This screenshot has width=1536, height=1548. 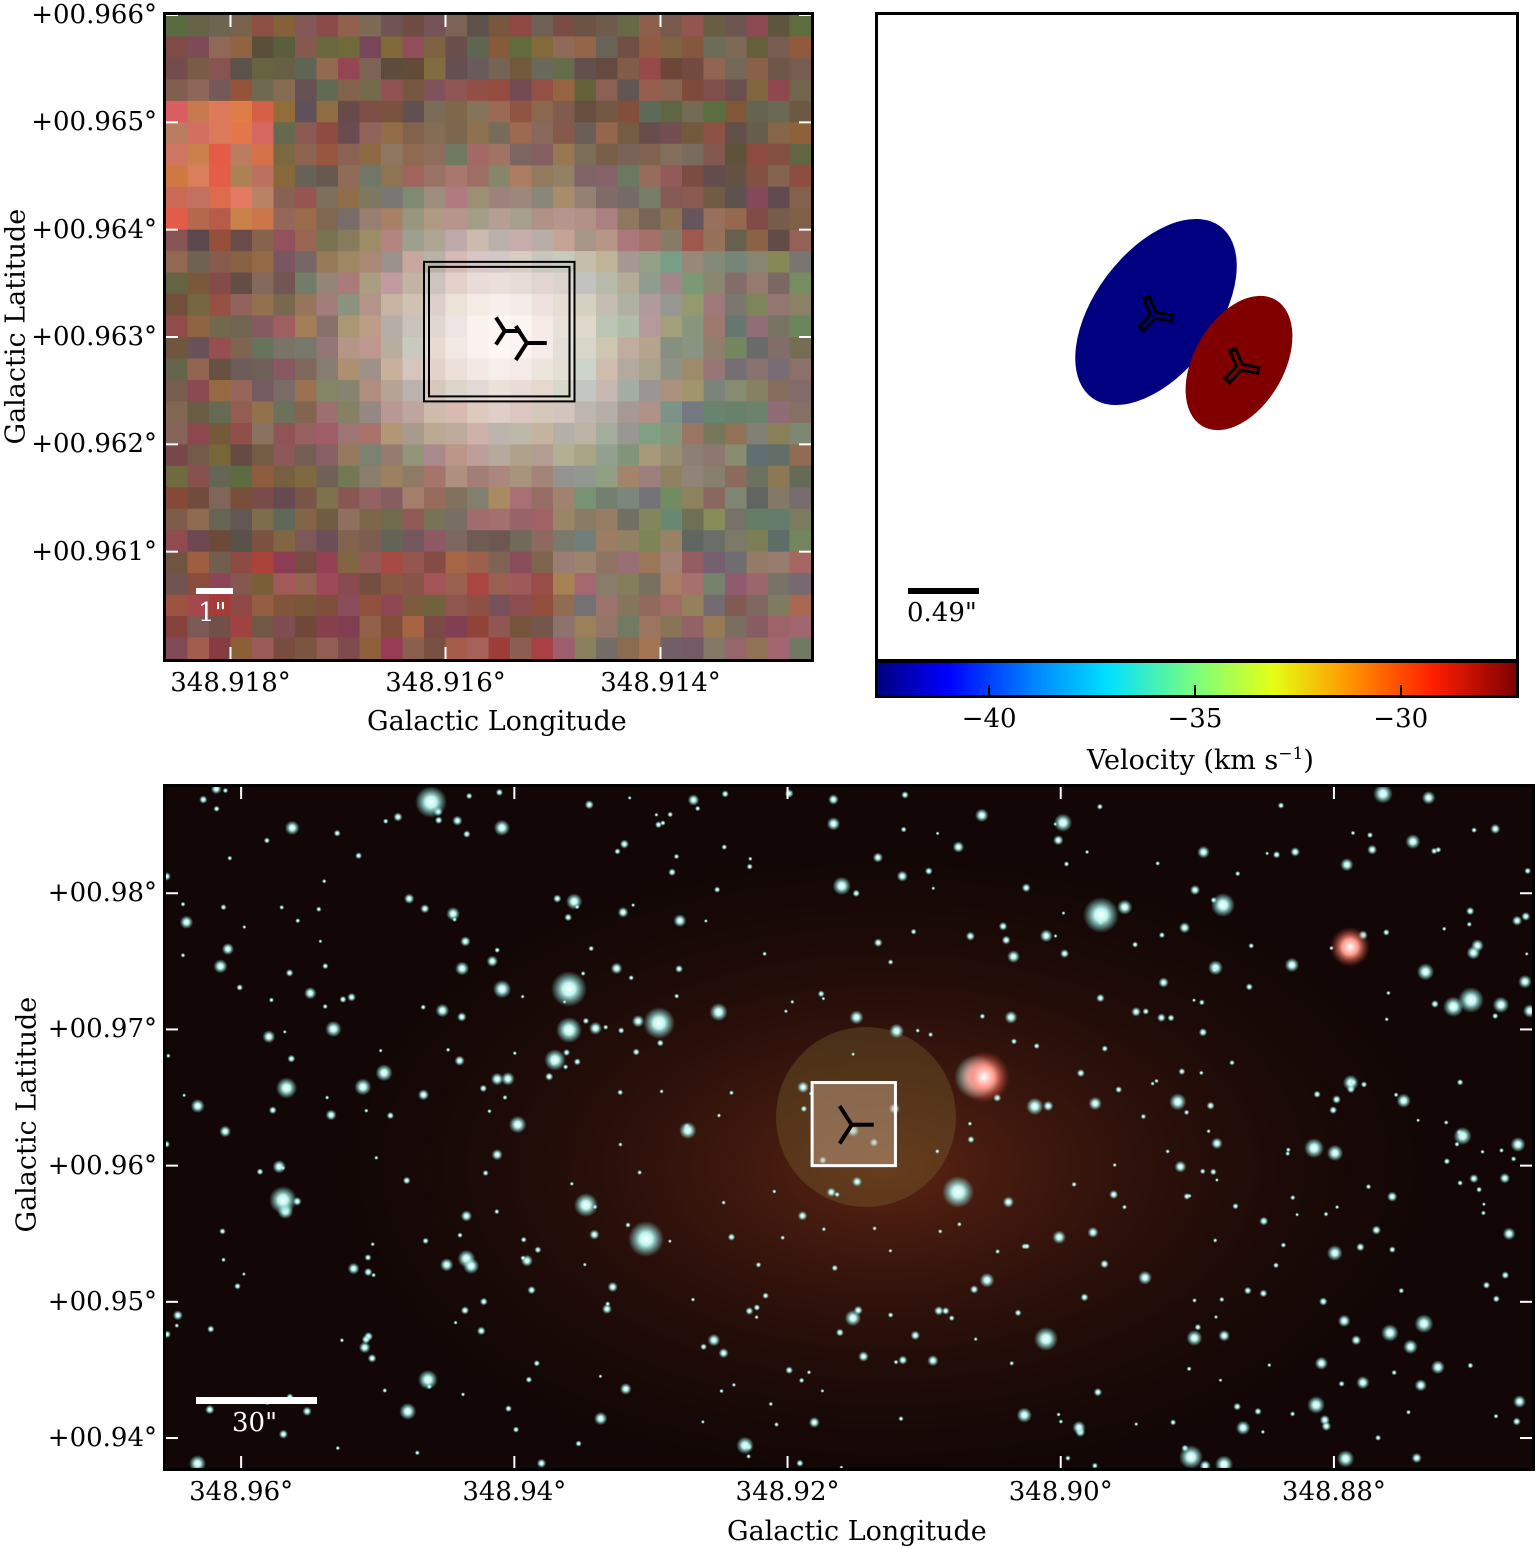 What do you see at coordinates (514, 1492) in the screenshot?
I see `x-tick-label: 348.94°` at bounding box center [514, 1492].